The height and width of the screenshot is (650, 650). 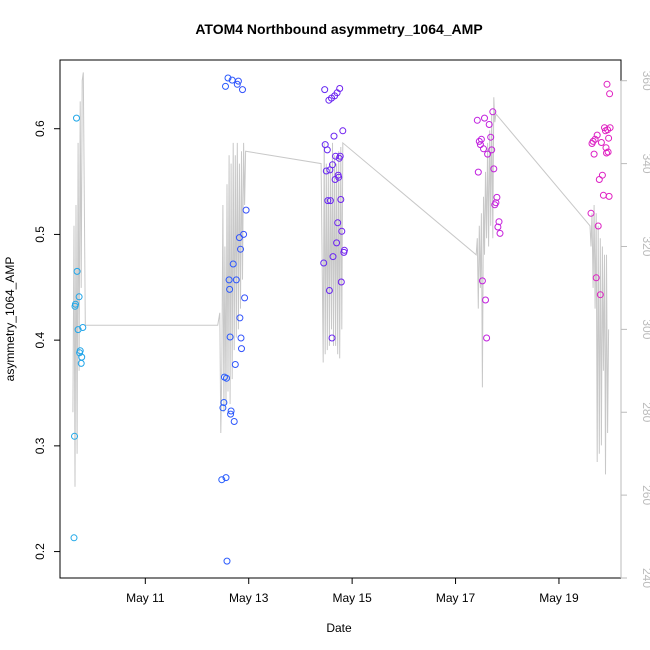 I want to click on x-axis: May 11 May 13 May 15 May 17 May 19, so click(x=352, y=591).